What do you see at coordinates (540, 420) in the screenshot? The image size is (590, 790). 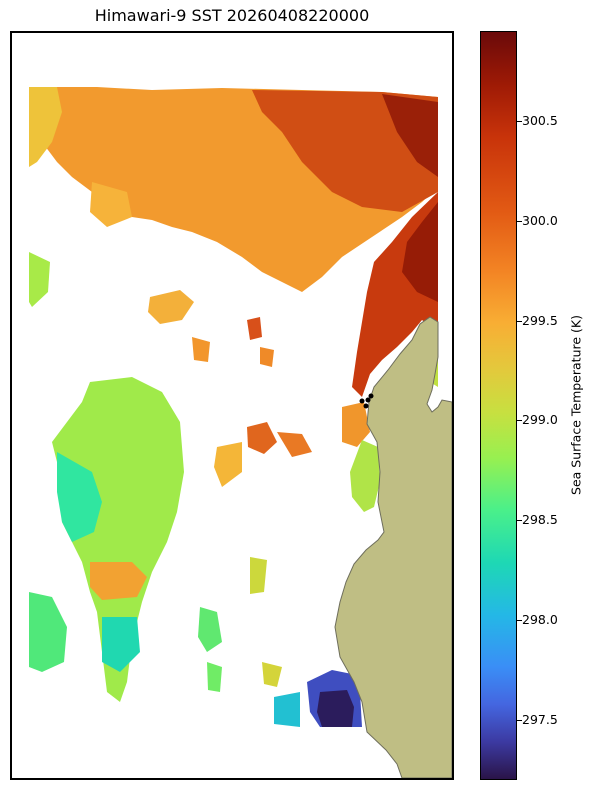 I see `colorbar-tick-label: 299.0` at bounding box center [540, 420].